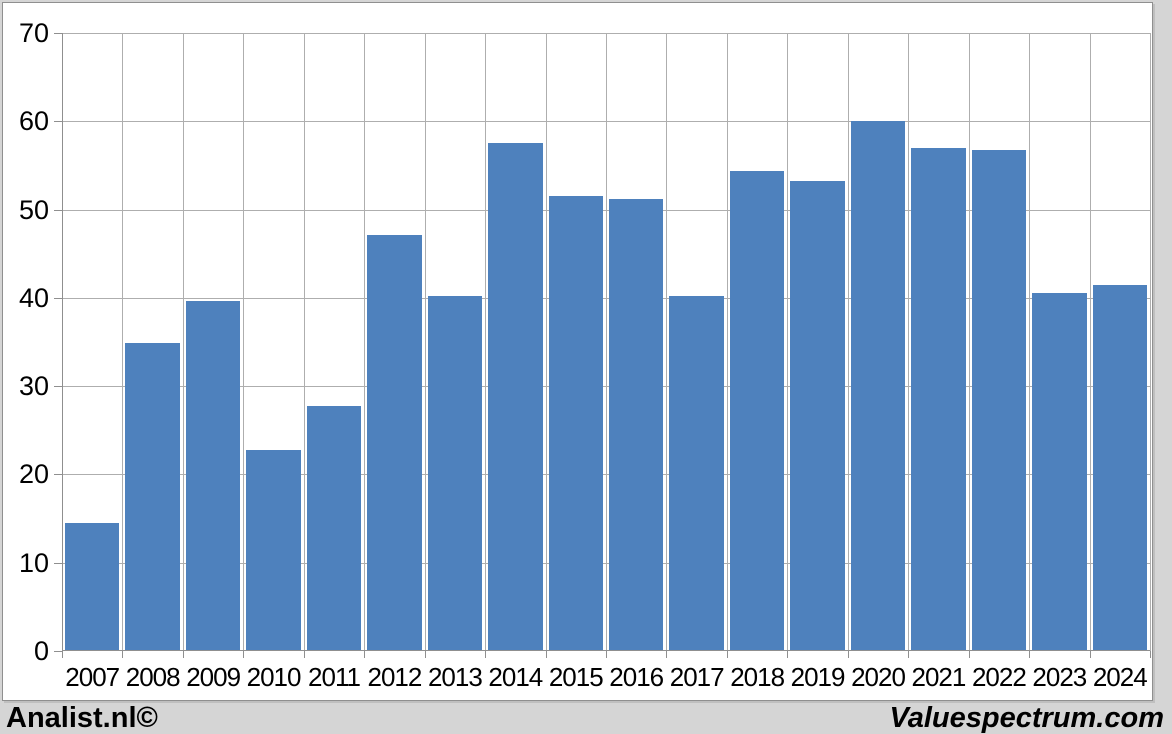  What do you see at coordinates (515, 677) in the screenshot?
I see `x-tick-label: 2014` at bounding box center [515, 677].